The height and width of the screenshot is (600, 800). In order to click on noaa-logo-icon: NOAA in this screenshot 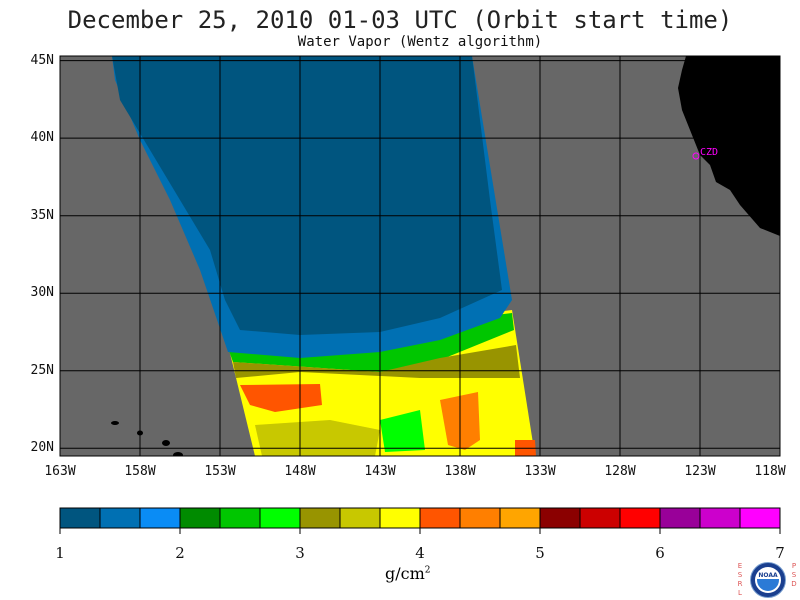, I will do `click(768, 580)`.